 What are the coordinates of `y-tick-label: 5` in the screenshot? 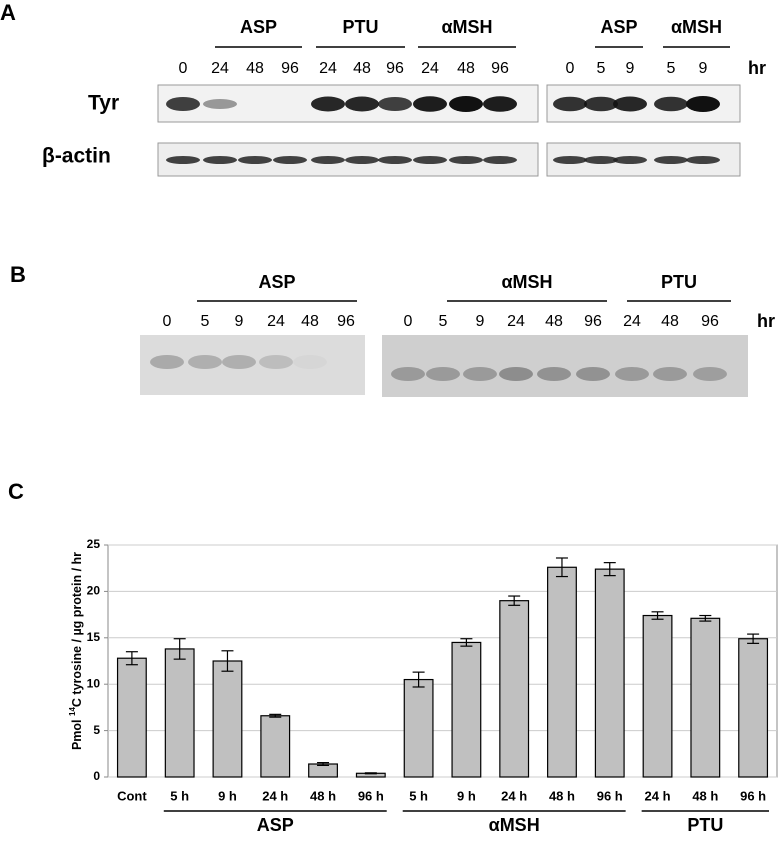 It's located at (96, 730).